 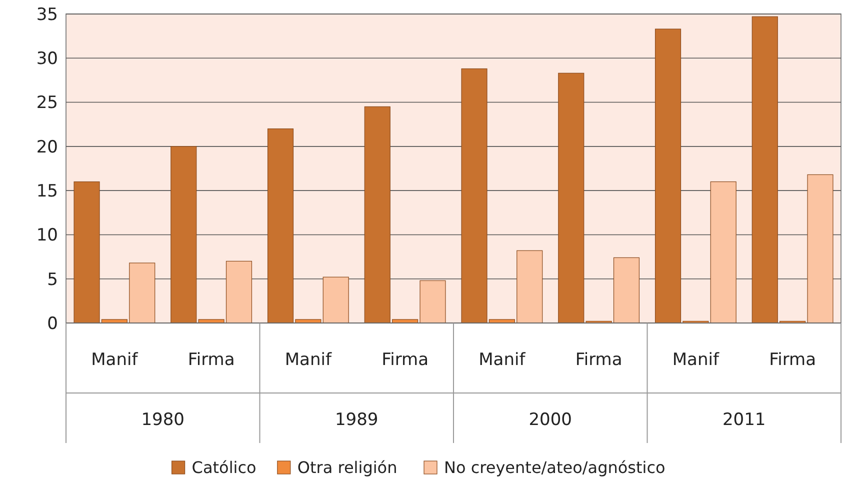 I want to click on y-tick-label: 25, so click(x=47, y=103).